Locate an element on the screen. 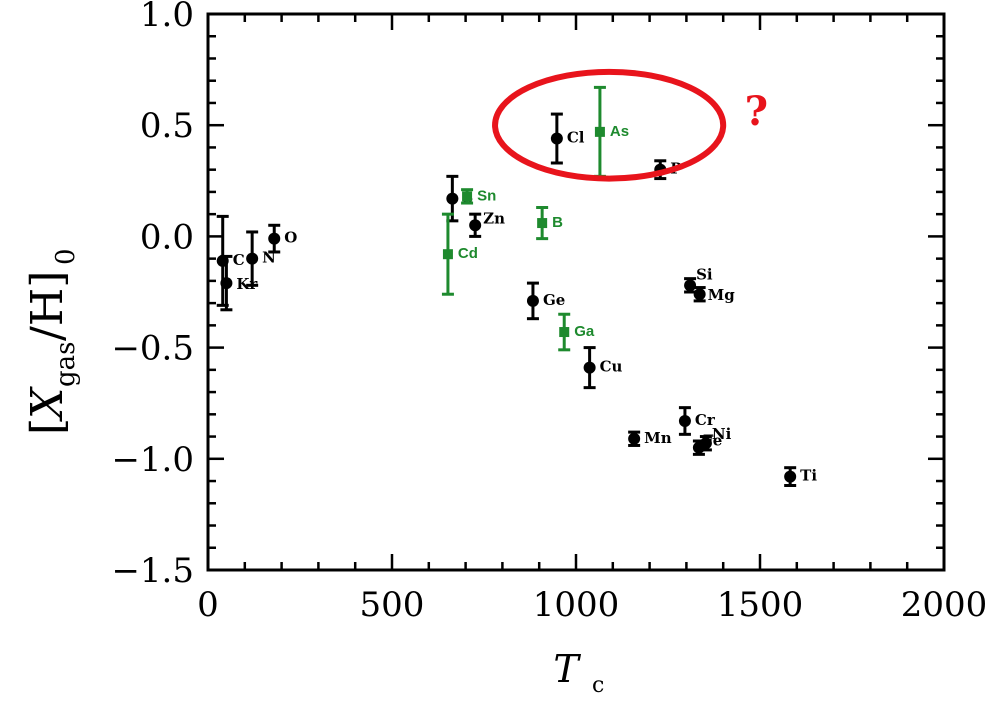 The width and height of the screenshot is (1004, 703). x-tick-label: 1500 is located at coordinates (760, 605).